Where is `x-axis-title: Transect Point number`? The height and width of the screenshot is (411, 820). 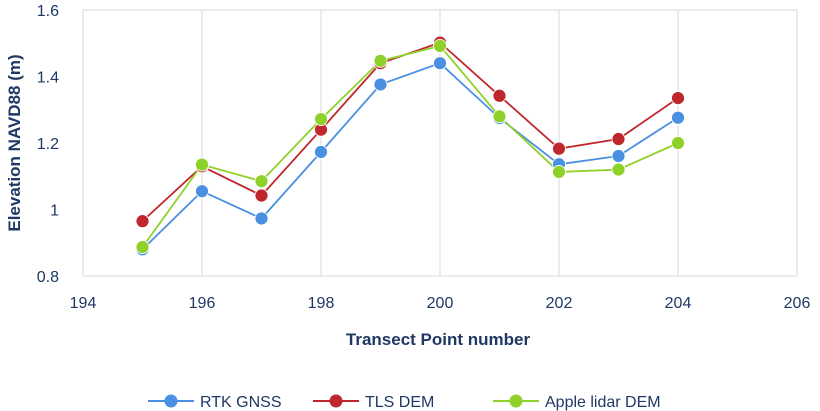
x-axis-title: Transect Point number is located at coordinates (438, 339).